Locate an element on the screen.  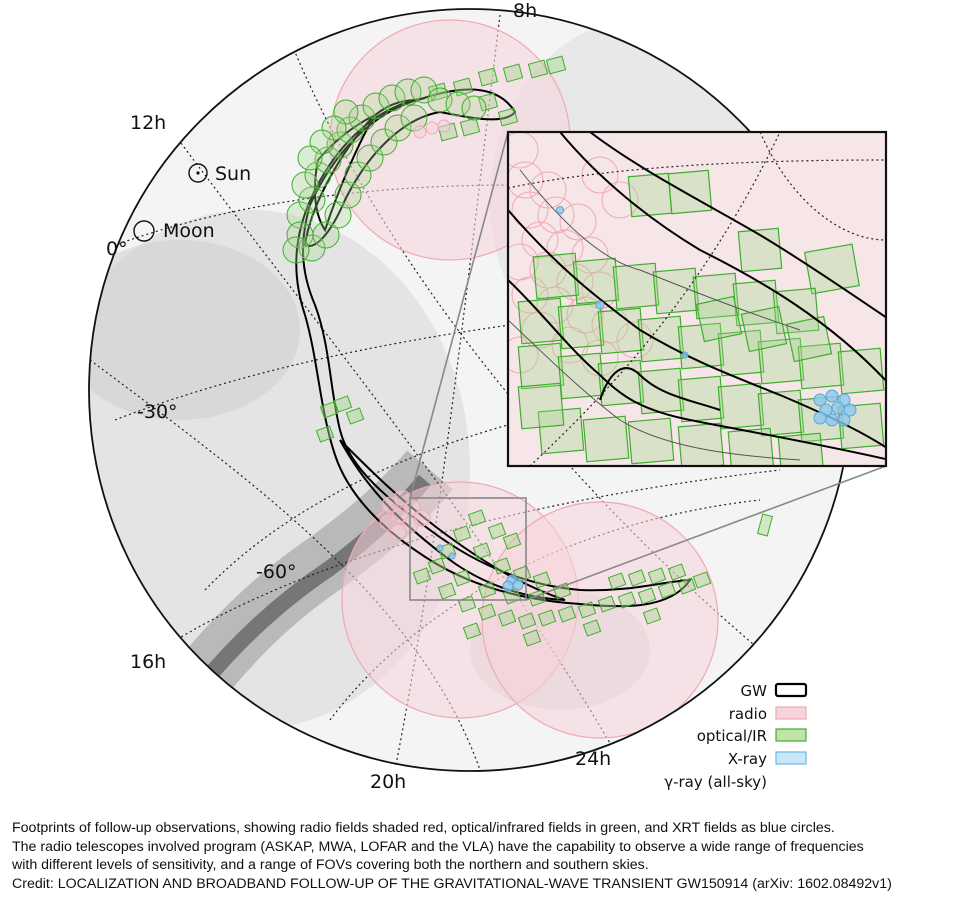
dec-label-minus60: -60° is located at coordinates (276, 572).